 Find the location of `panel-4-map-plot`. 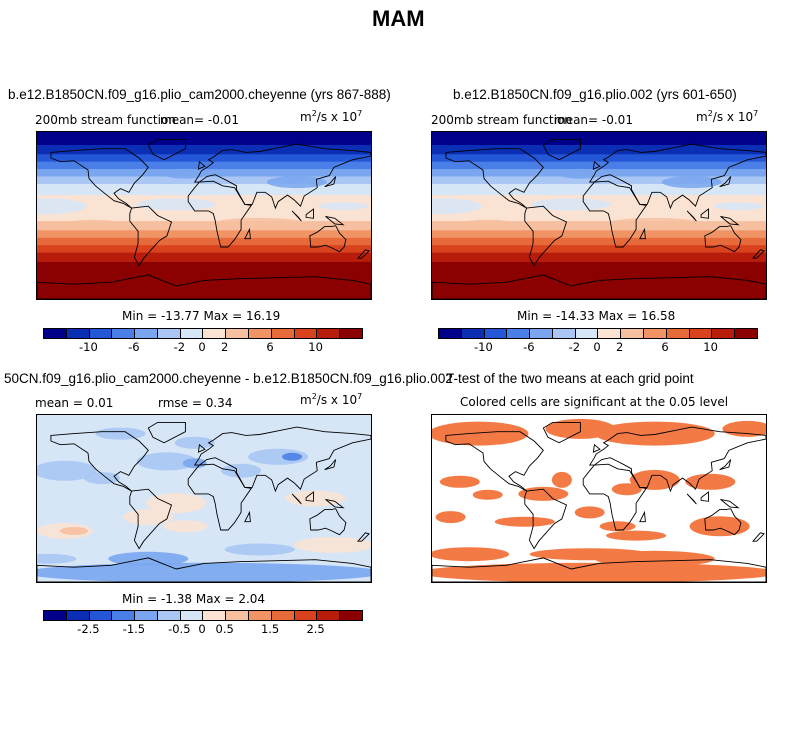

panel-4-map-plot is located at coordinates (599, 498).